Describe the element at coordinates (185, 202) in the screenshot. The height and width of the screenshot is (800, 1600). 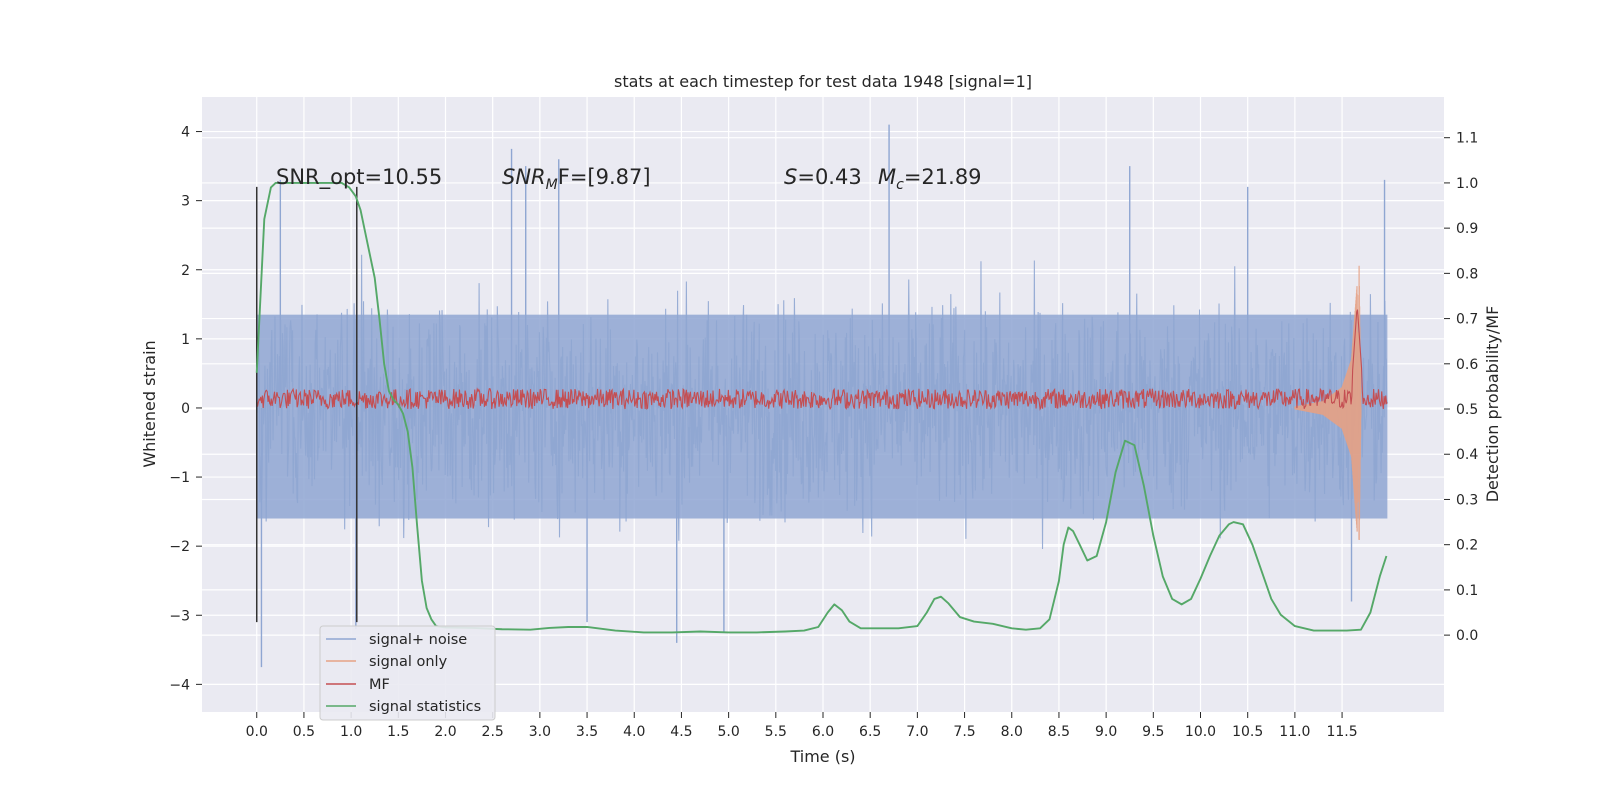
I see `y-tick-label: 3` at that location.